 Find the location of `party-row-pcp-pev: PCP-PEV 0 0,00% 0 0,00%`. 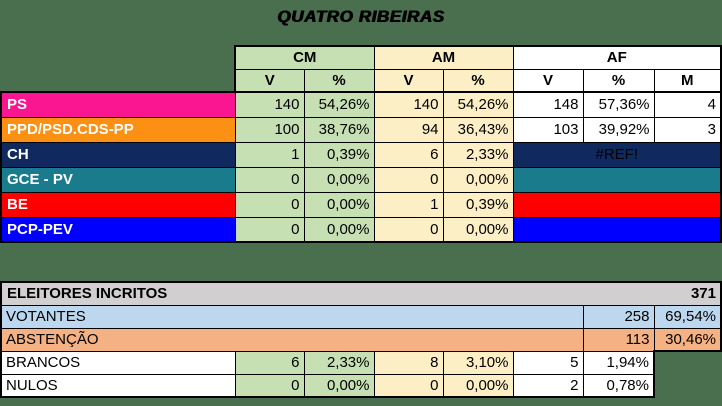

party-row-pcp-pev: PCP-PEV 0 0,00% 0 0,00% is located at coordinates (361, 229).